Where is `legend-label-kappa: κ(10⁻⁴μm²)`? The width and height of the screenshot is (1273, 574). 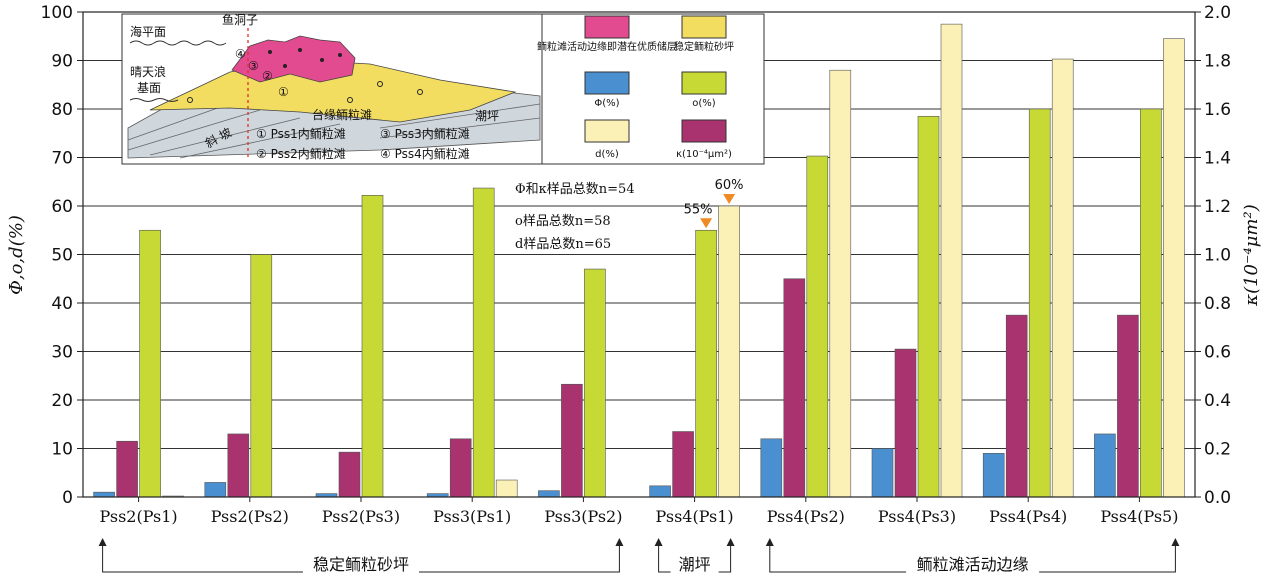 legend-label-kappa: κ(10⁻⁴μm²) is located at coordinates (704, 154).